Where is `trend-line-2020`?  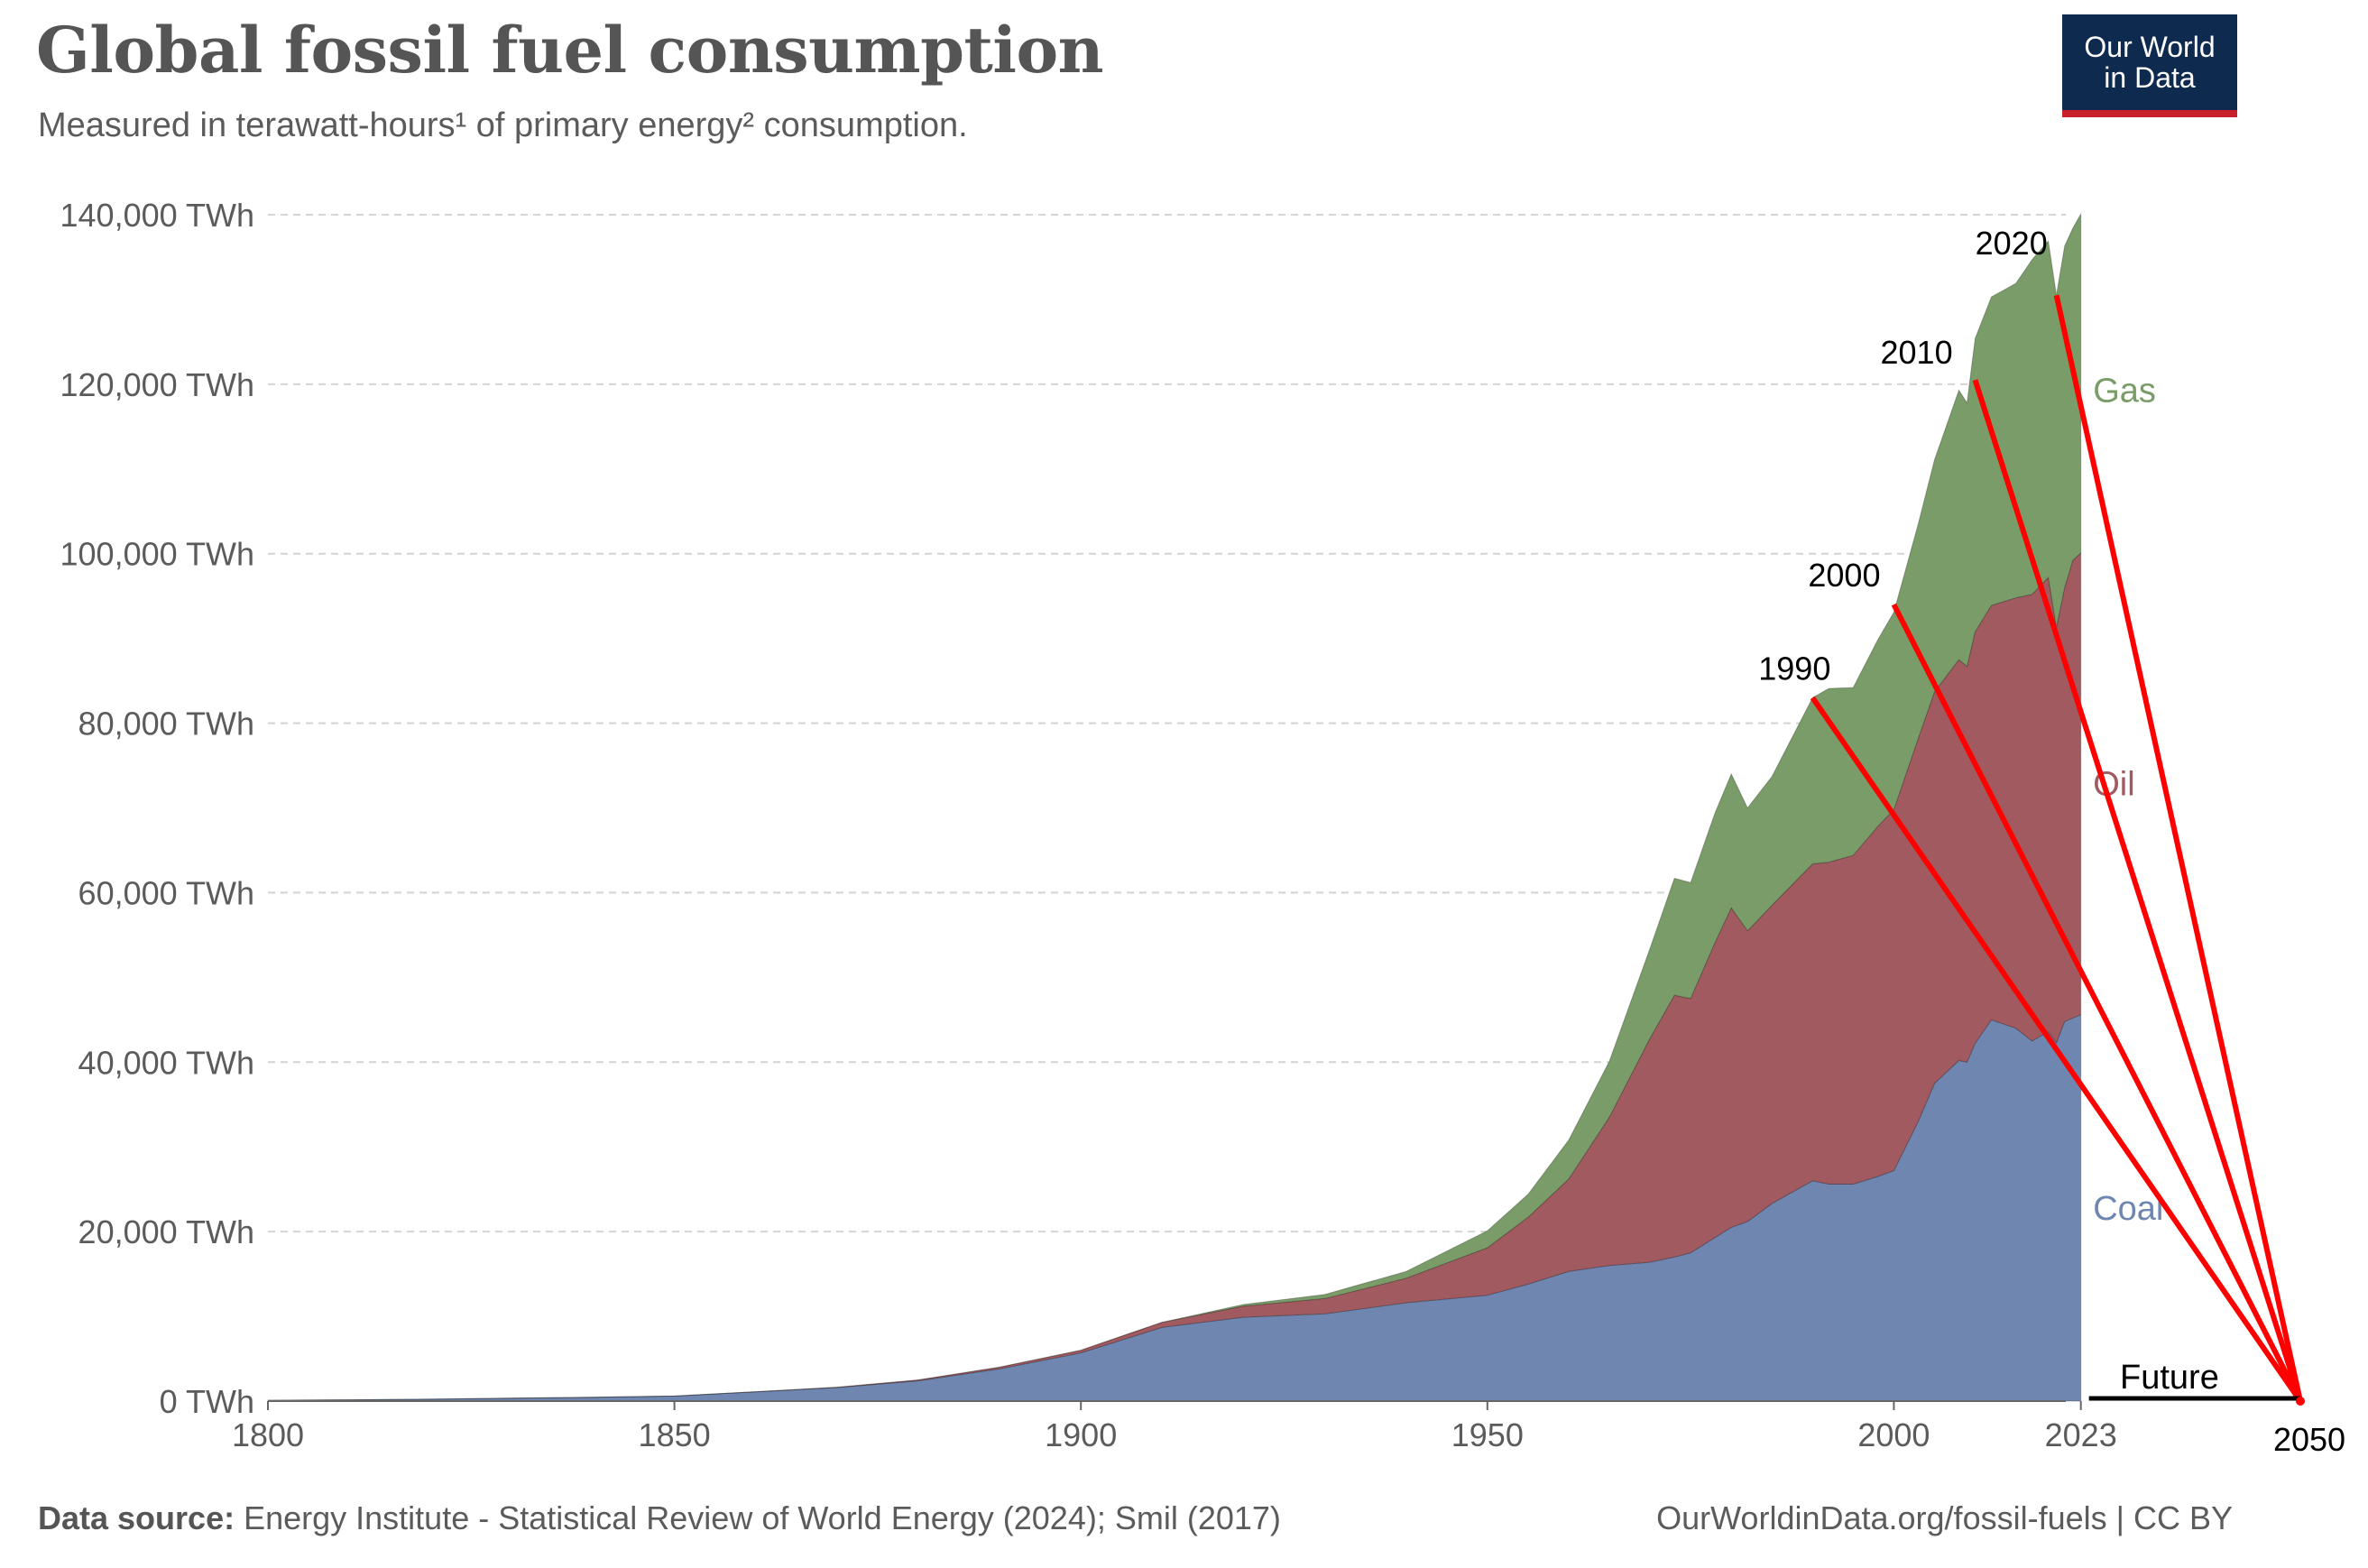 trend-line-2020 is located at coordinates (2178, 848).